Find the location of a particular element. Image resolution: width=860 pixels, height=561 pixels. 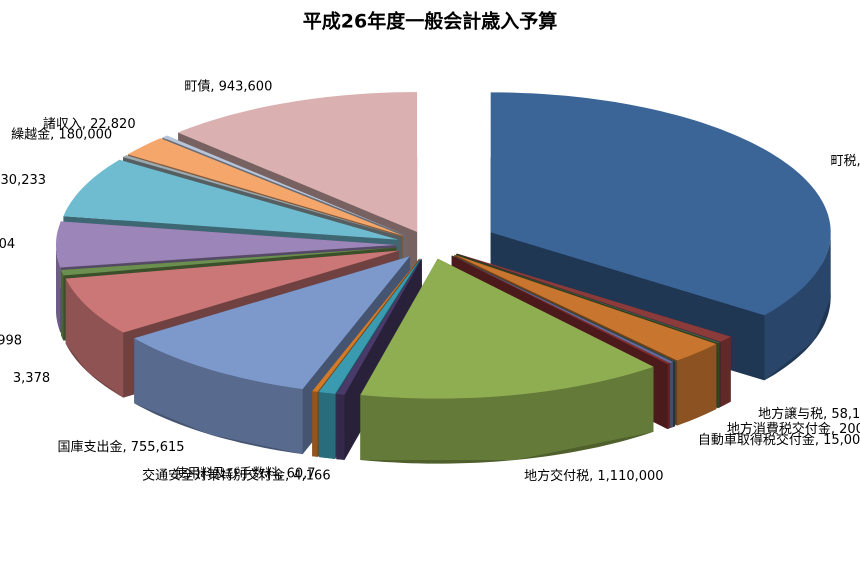

data-label: 地方交付税, 1,110,000 is located at coordinates (593, 476).